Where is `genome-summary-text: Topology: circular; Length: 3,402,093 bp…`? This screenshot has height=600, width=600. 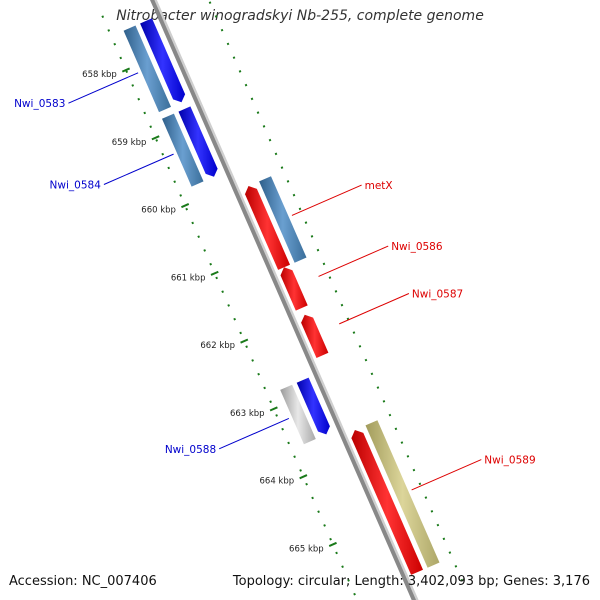
genome-summary-text: Topology: circular; Length: 3,402,093 bp… is located at coordinates (411, 581).